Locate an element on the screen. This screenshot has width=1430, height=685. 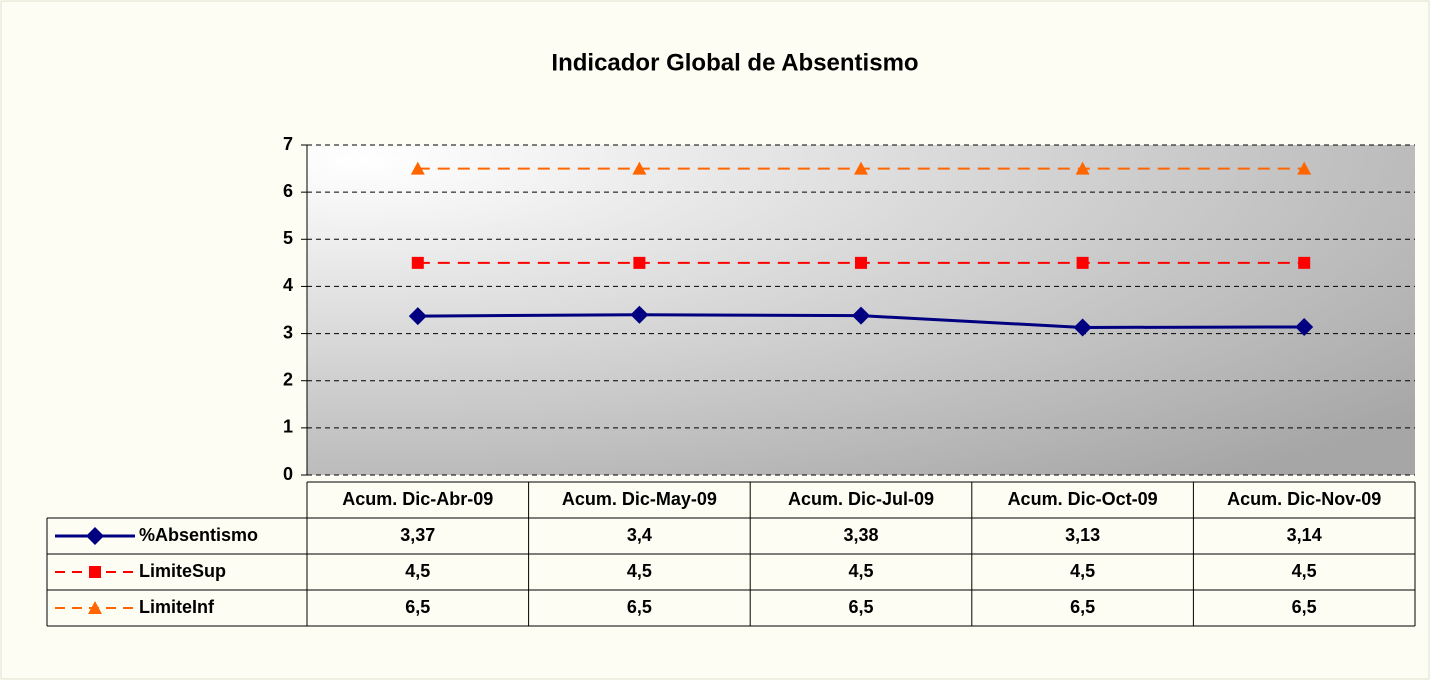
x-tick-label: Acum. Dic-Abr-09 is located at coordinates (417, 499).